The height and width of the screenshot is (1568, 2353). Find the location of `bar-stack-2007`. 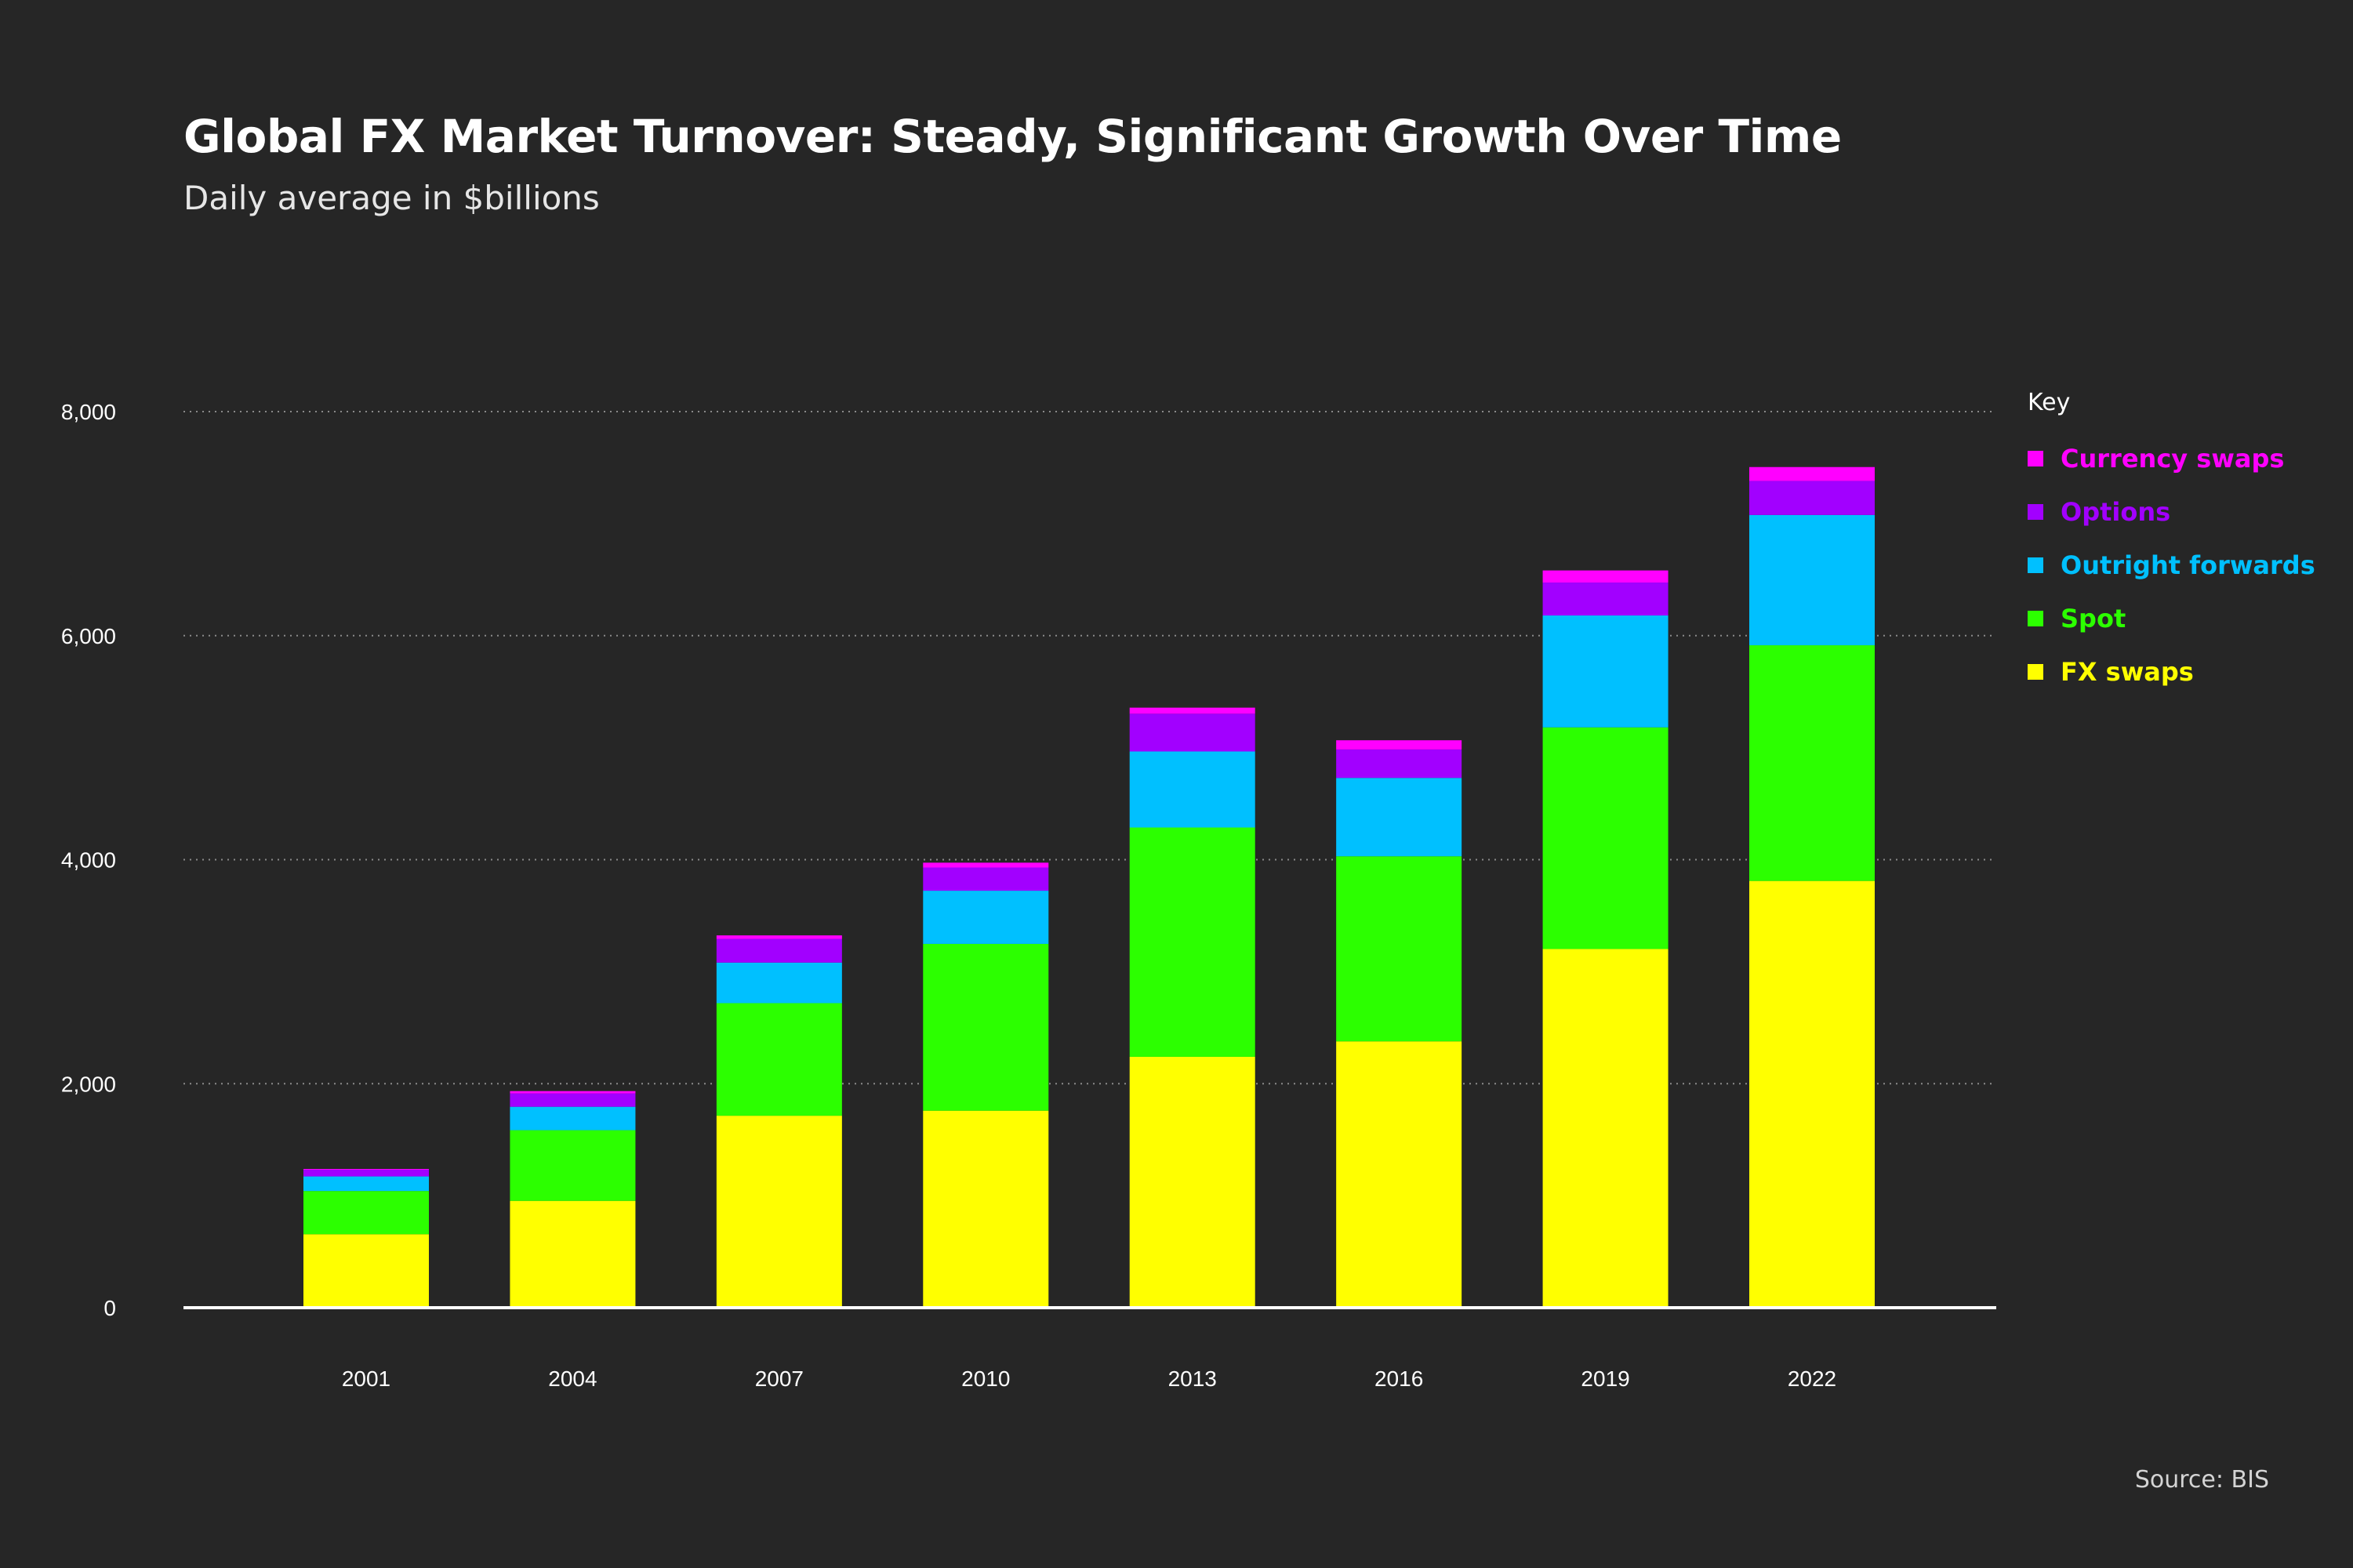

bar-stack-2007 is located at coordinates (779, 1121).